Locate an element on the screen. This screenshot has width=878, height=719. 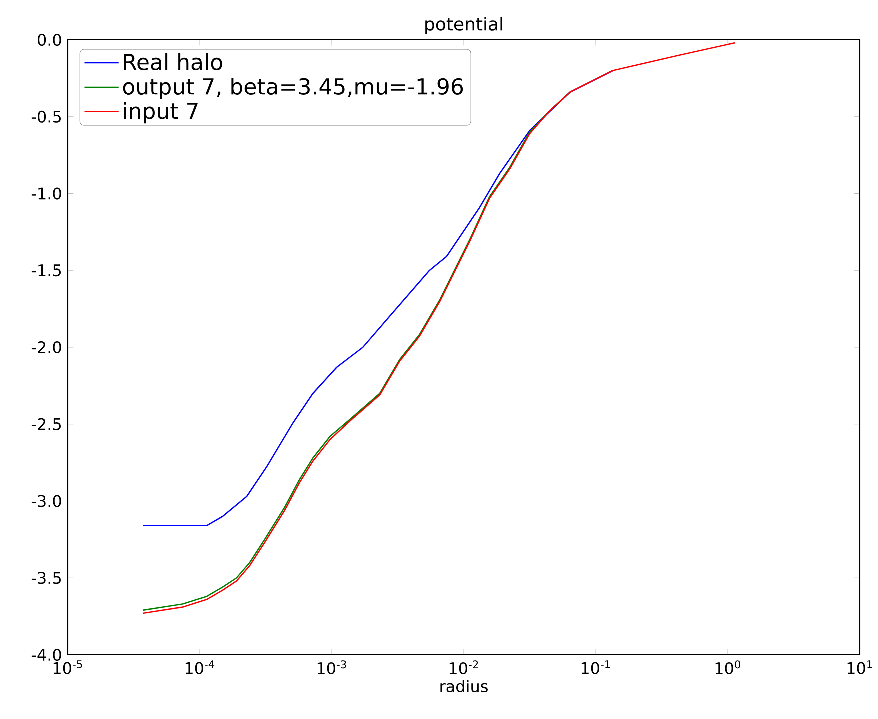
x-tick-label: 10$^{-1}$ is located at coordinates (596, 667).